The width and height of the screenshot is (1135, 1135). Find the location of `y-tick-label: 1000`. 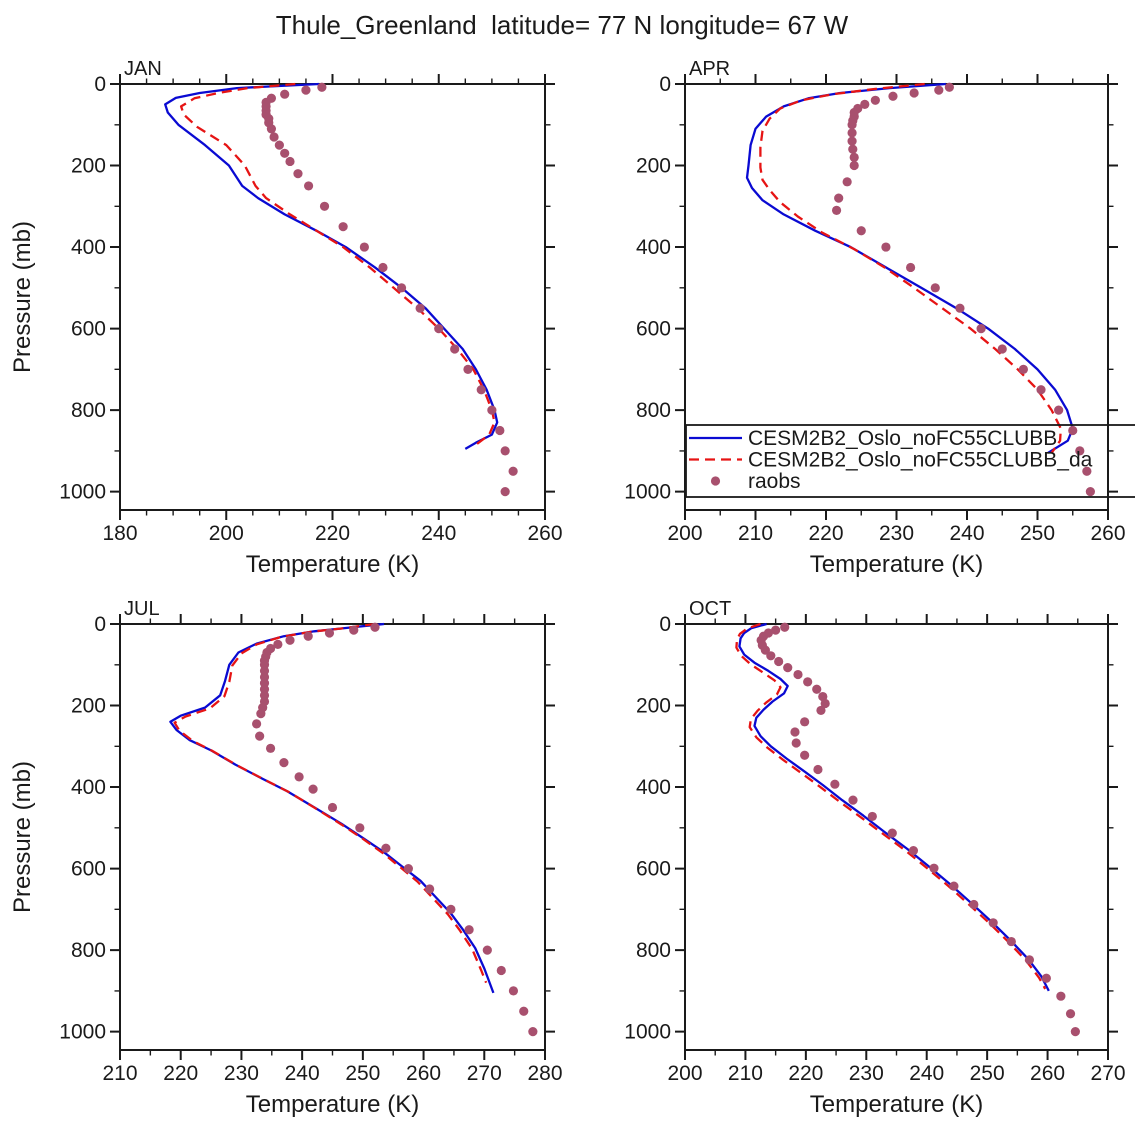

y-tick-label: 1000 is located at coordinates (82, 1032).